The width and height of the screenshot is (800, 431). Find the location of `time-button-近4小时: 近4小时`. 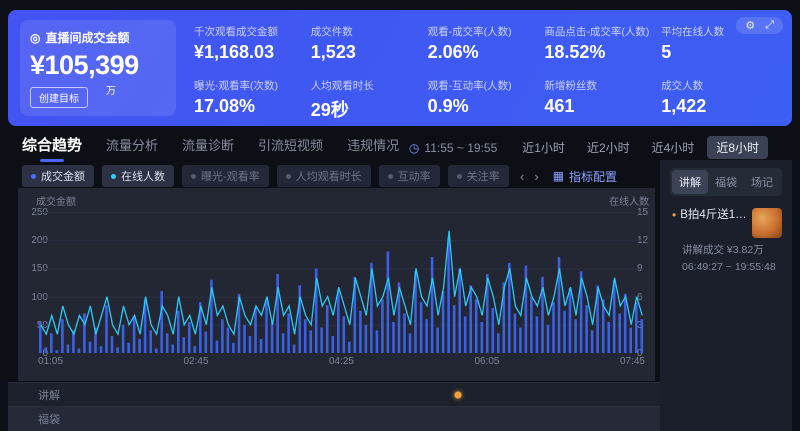

time-button-近4小时: 近4小时 is located at coordinates (673, 148).